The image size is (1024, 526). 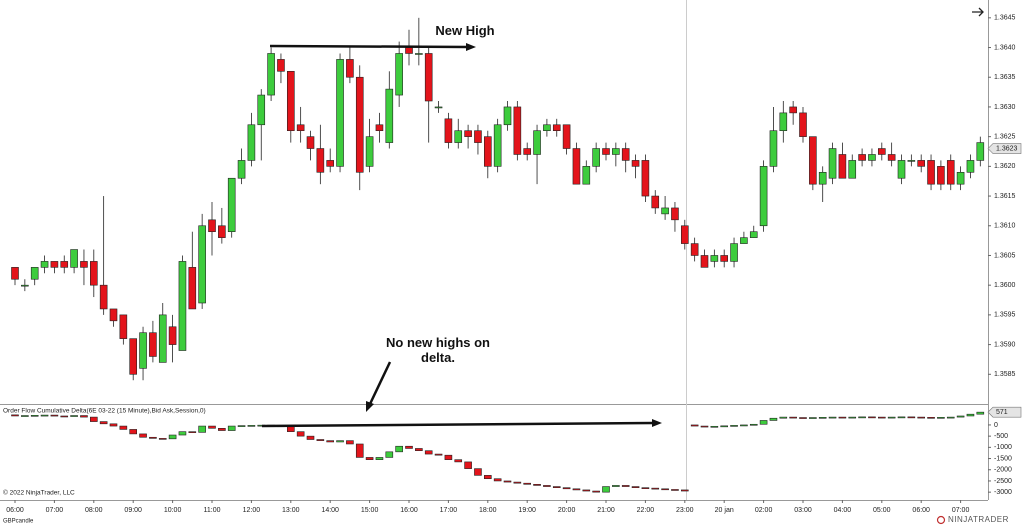 What do you see at coordinates (978, 12) in the screenshot?
I see `scroll-icon` at bounding box center [978, 12].